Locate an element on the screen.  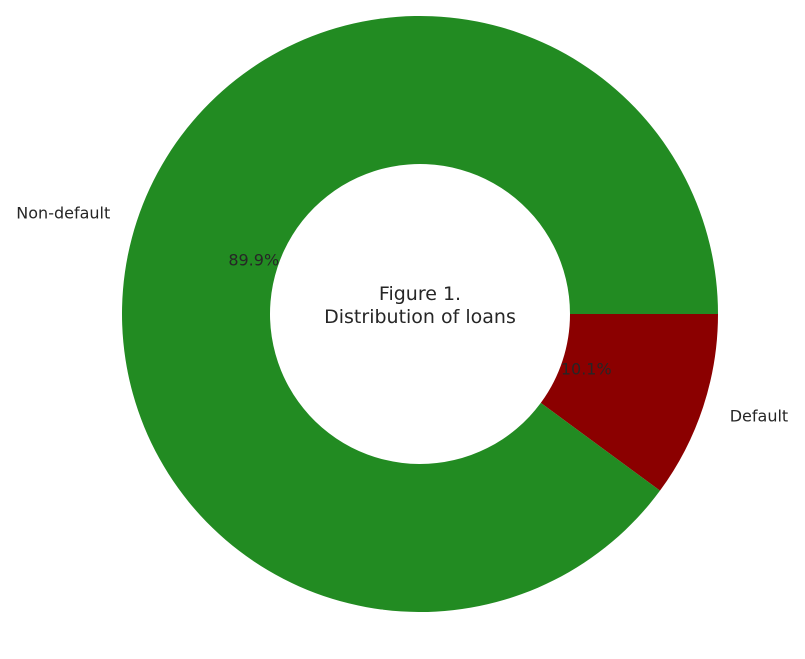
chart-title-line-2: Distribution of loans is located at coordinates (420, 317).